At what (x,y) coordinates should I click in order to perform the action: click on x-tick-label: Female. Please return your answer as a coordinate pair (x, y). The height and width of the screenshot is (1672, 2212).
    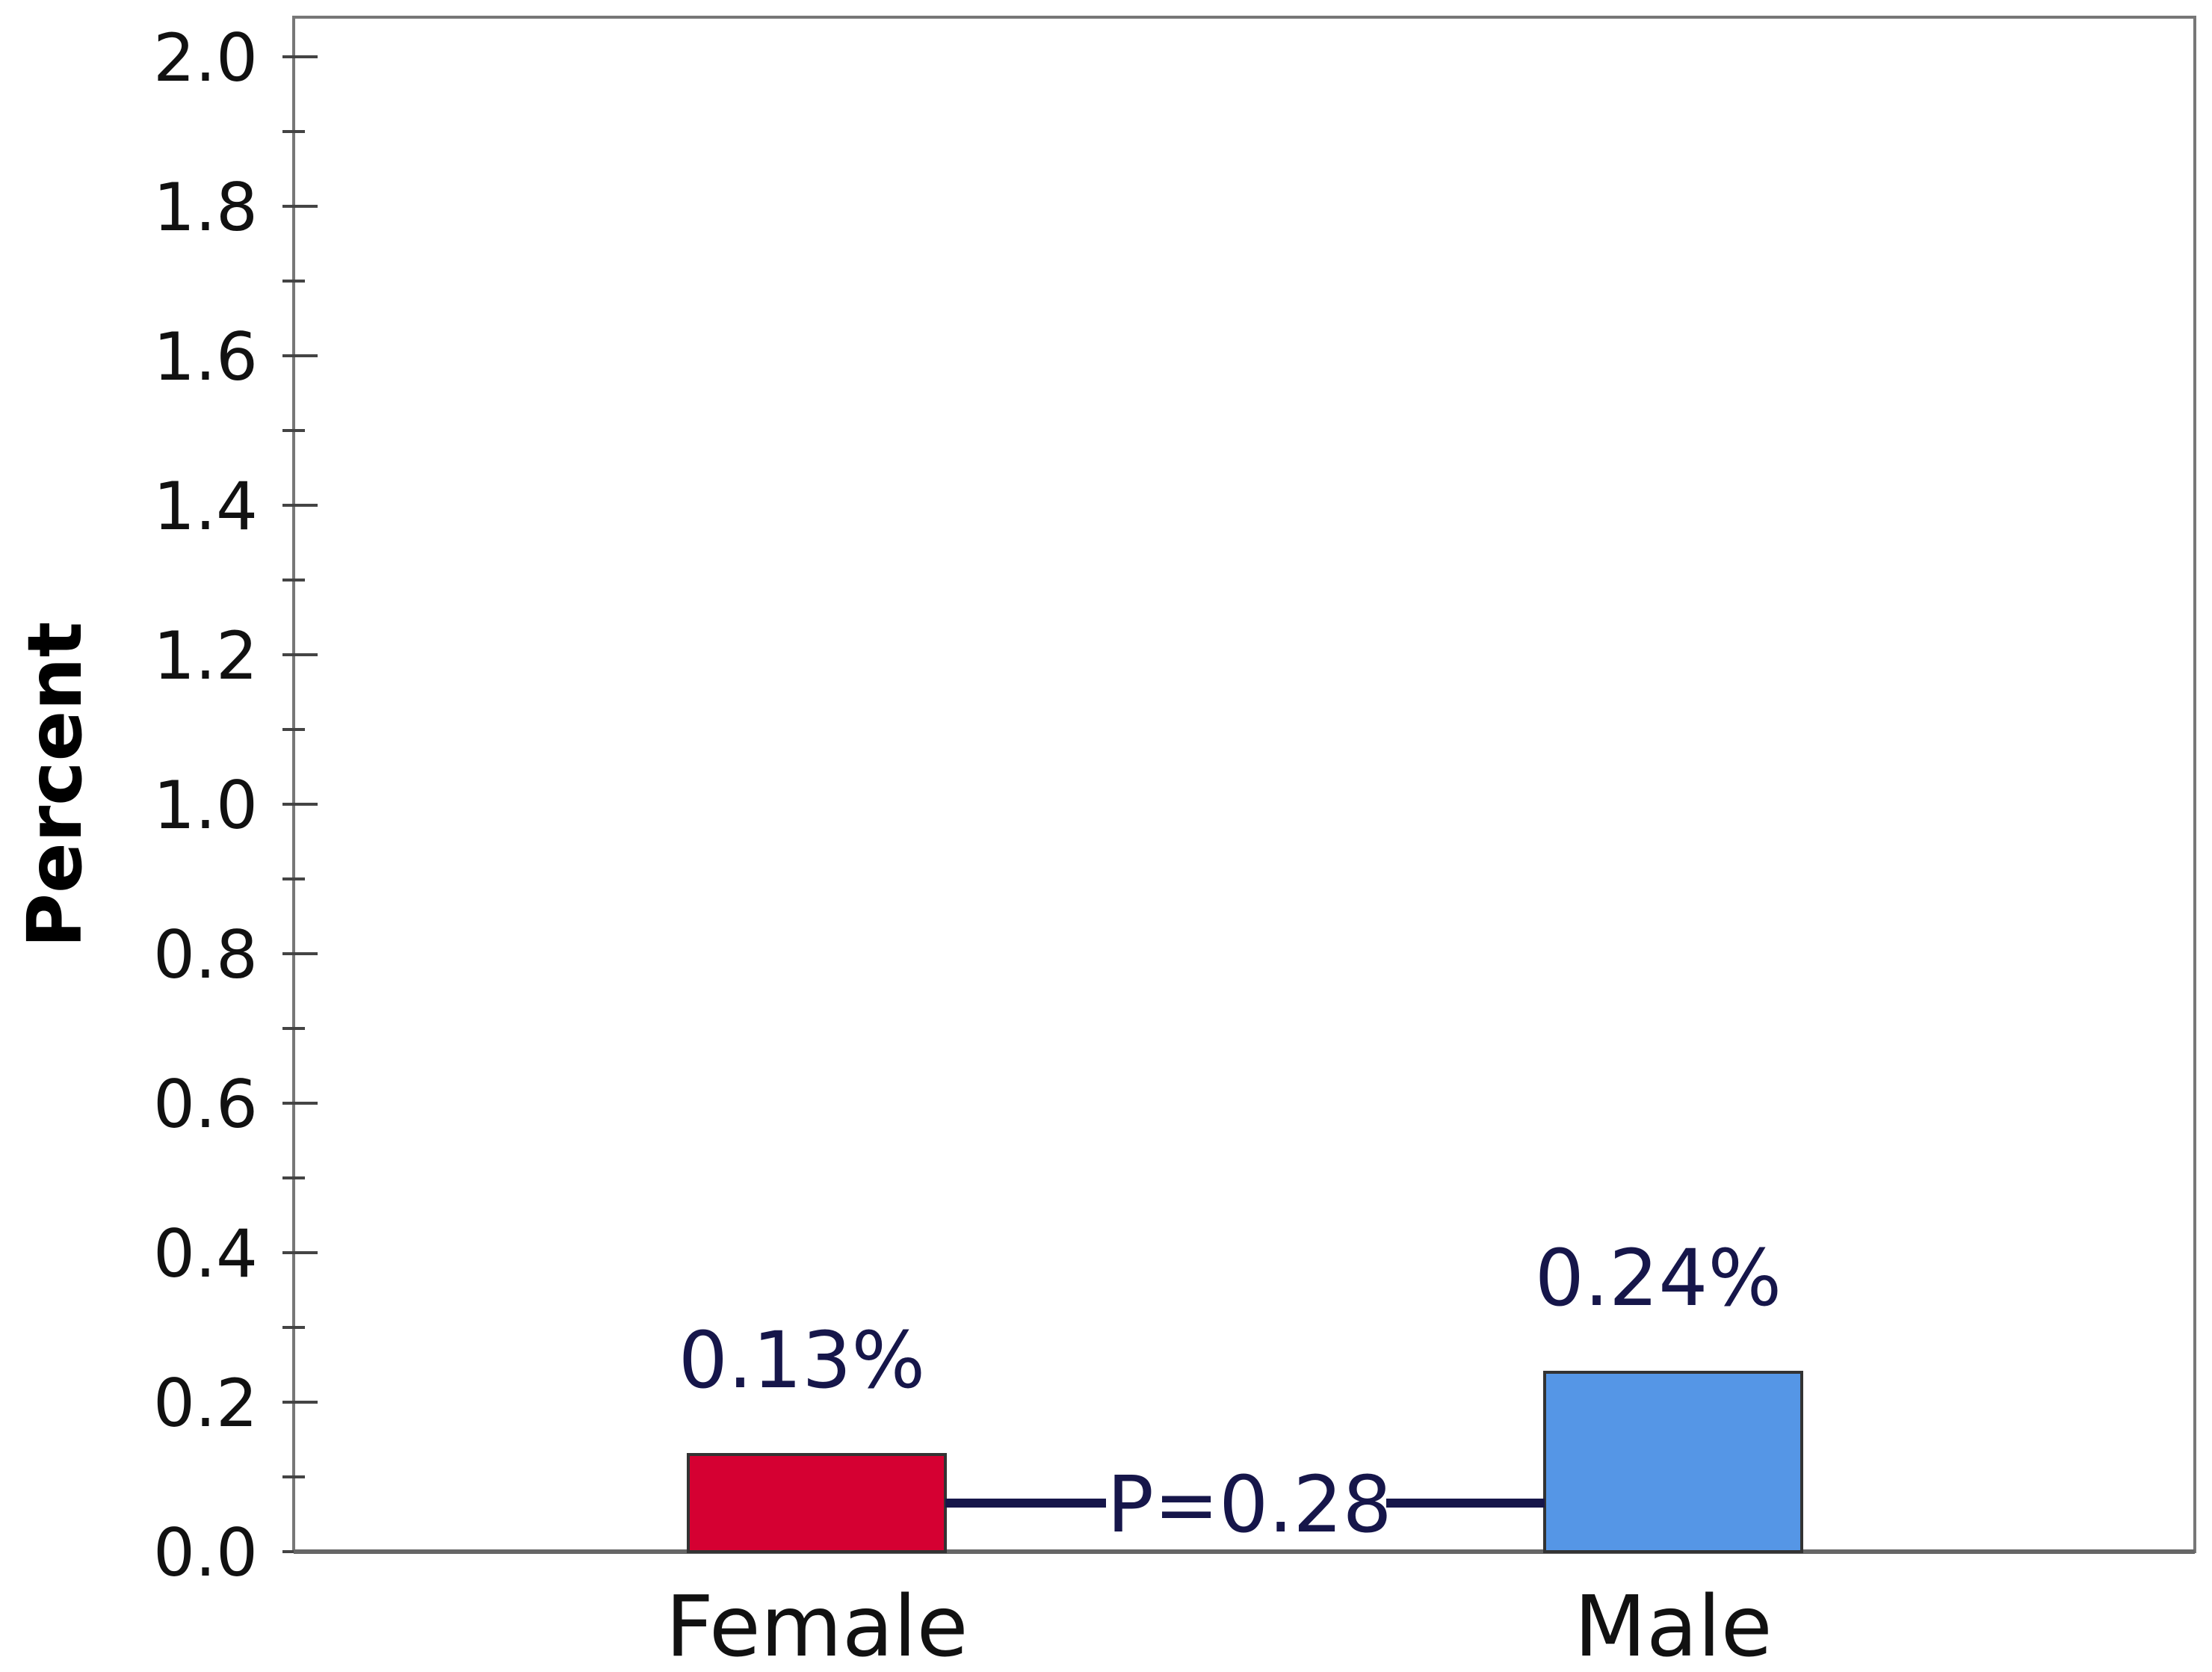
    Looking at the image, I should click on (817, 1626).